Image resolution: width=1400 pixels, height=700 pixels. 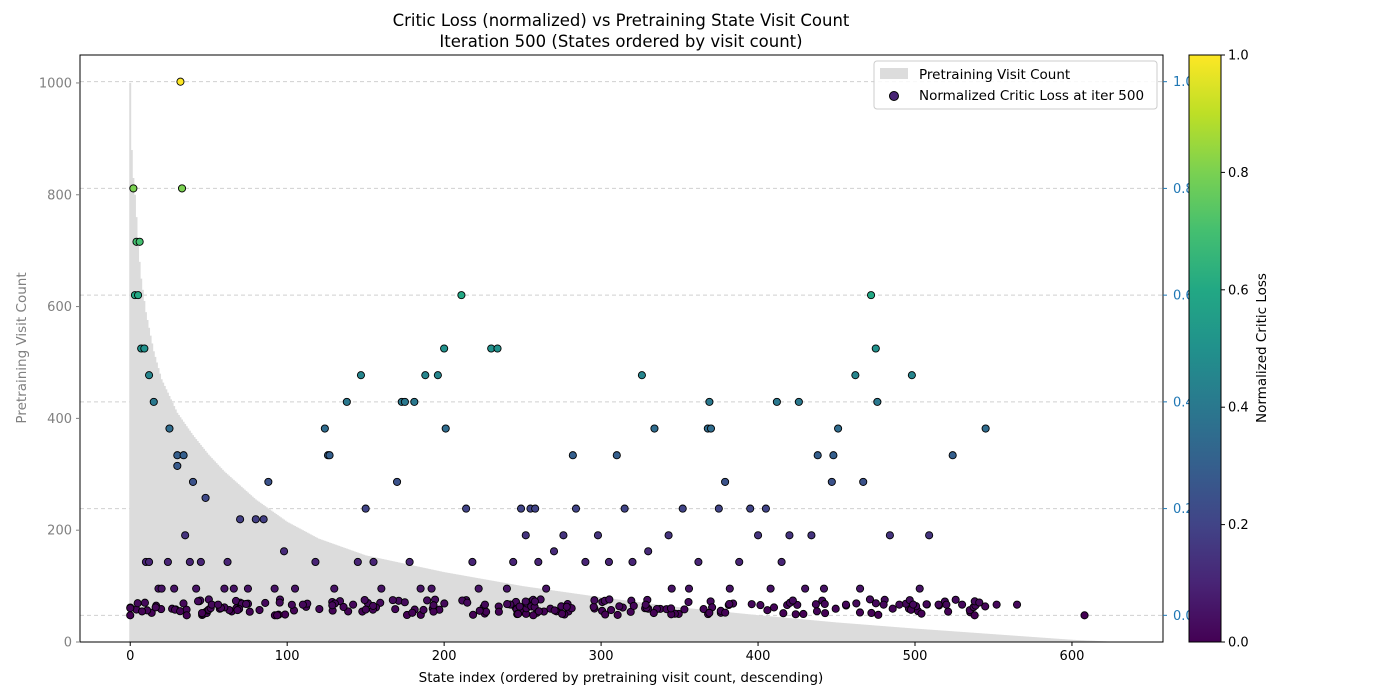 What do you see at coordinates (1031, 96) in the screenshot?
I see `legend-label-critic-loss: Normalized Critic Loss at iter 500` at bounding box center [1031, 96].